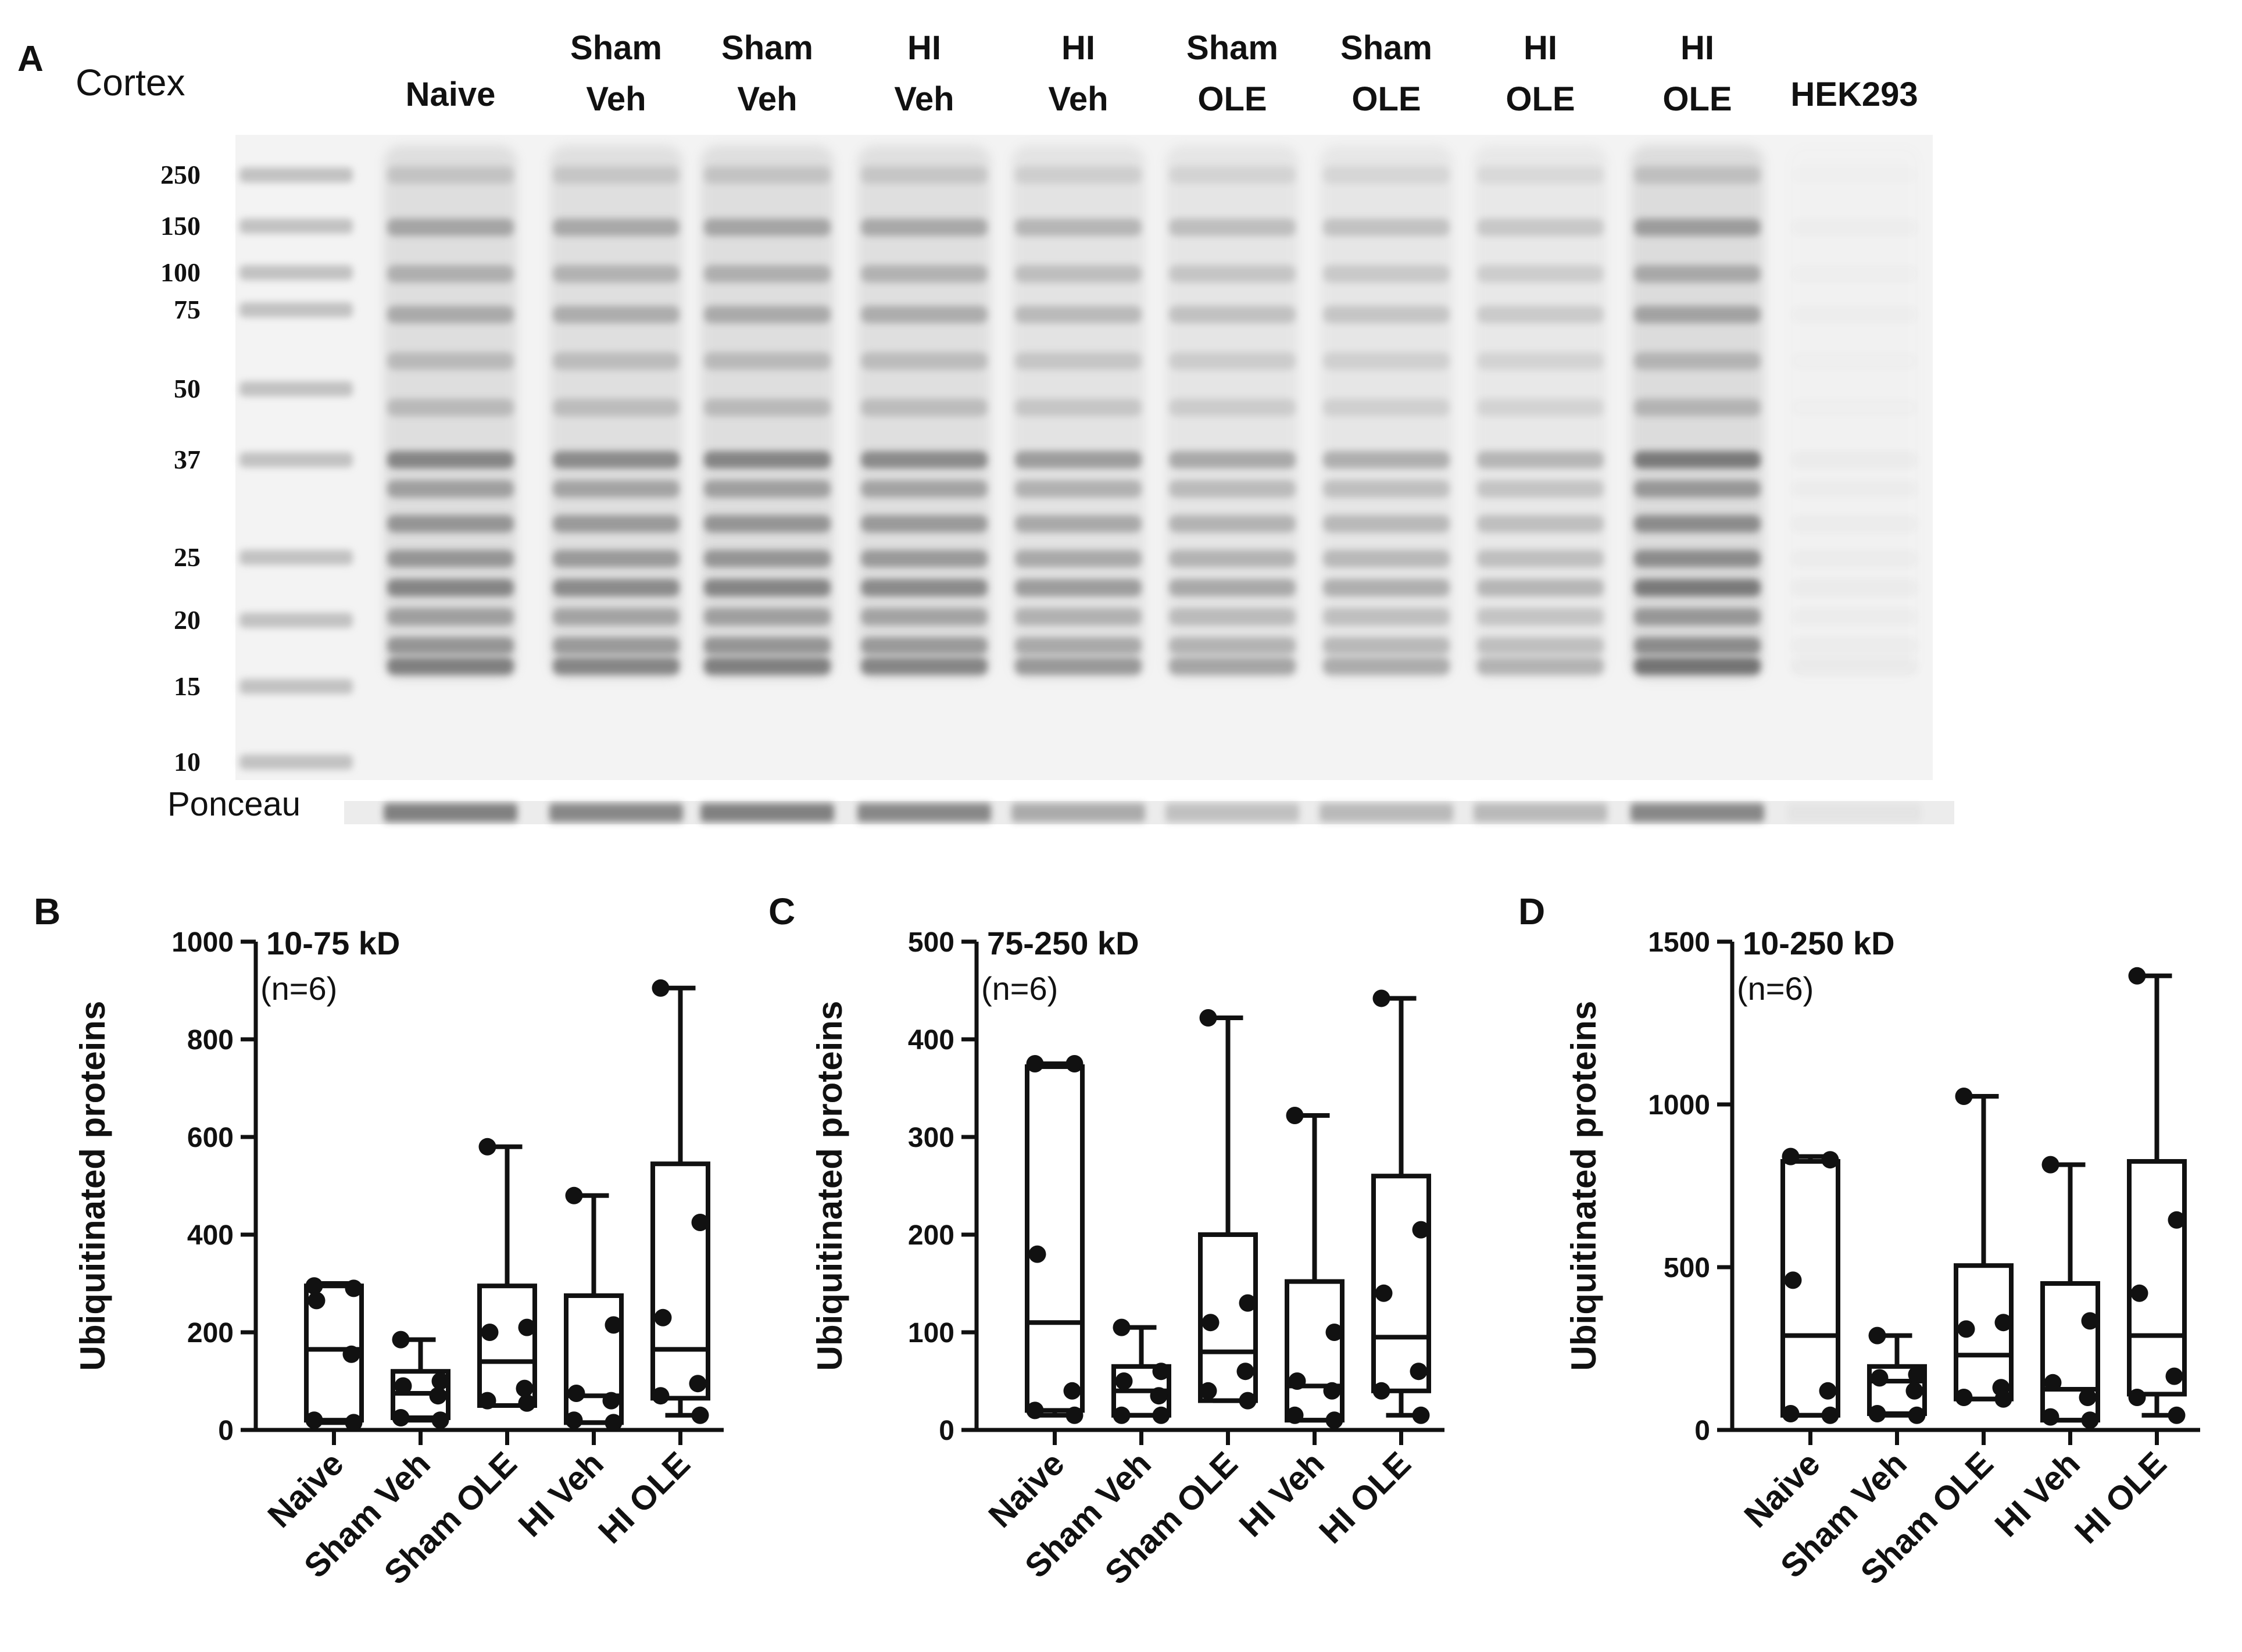 This screenshot has width=2242, height=1652. I want to click on chart-subtitle: (n=6), so click(1019, 988).